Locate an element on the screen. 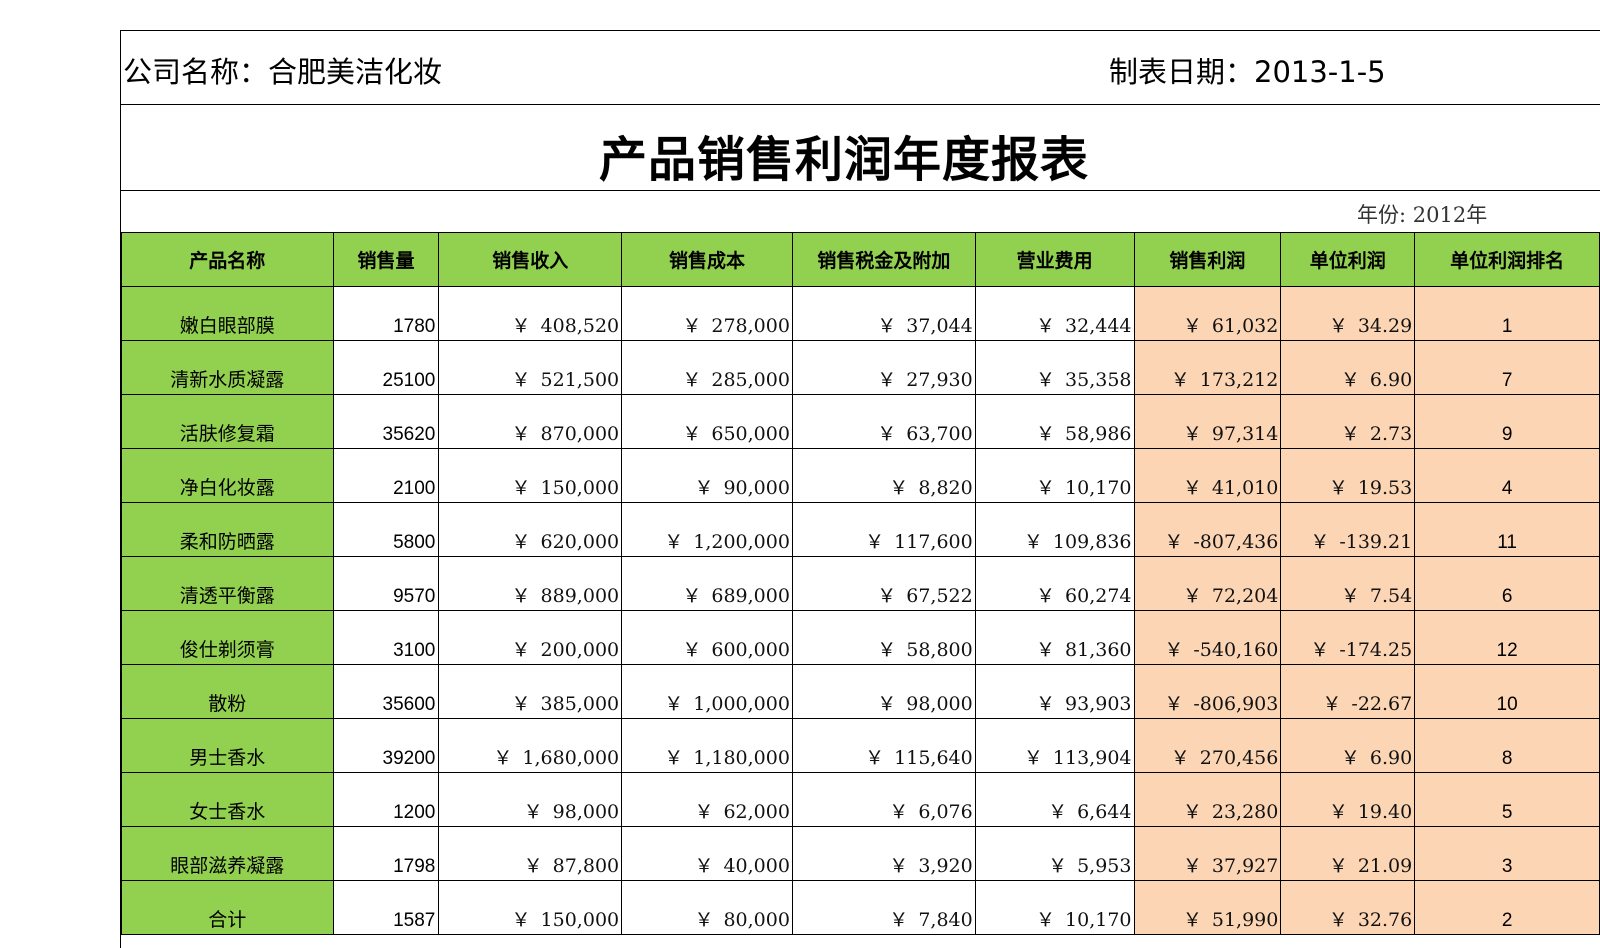 This screenshot has height=948, width=1600. cell-tax: ￥ 7,840 is located at coordinates (883, 907).